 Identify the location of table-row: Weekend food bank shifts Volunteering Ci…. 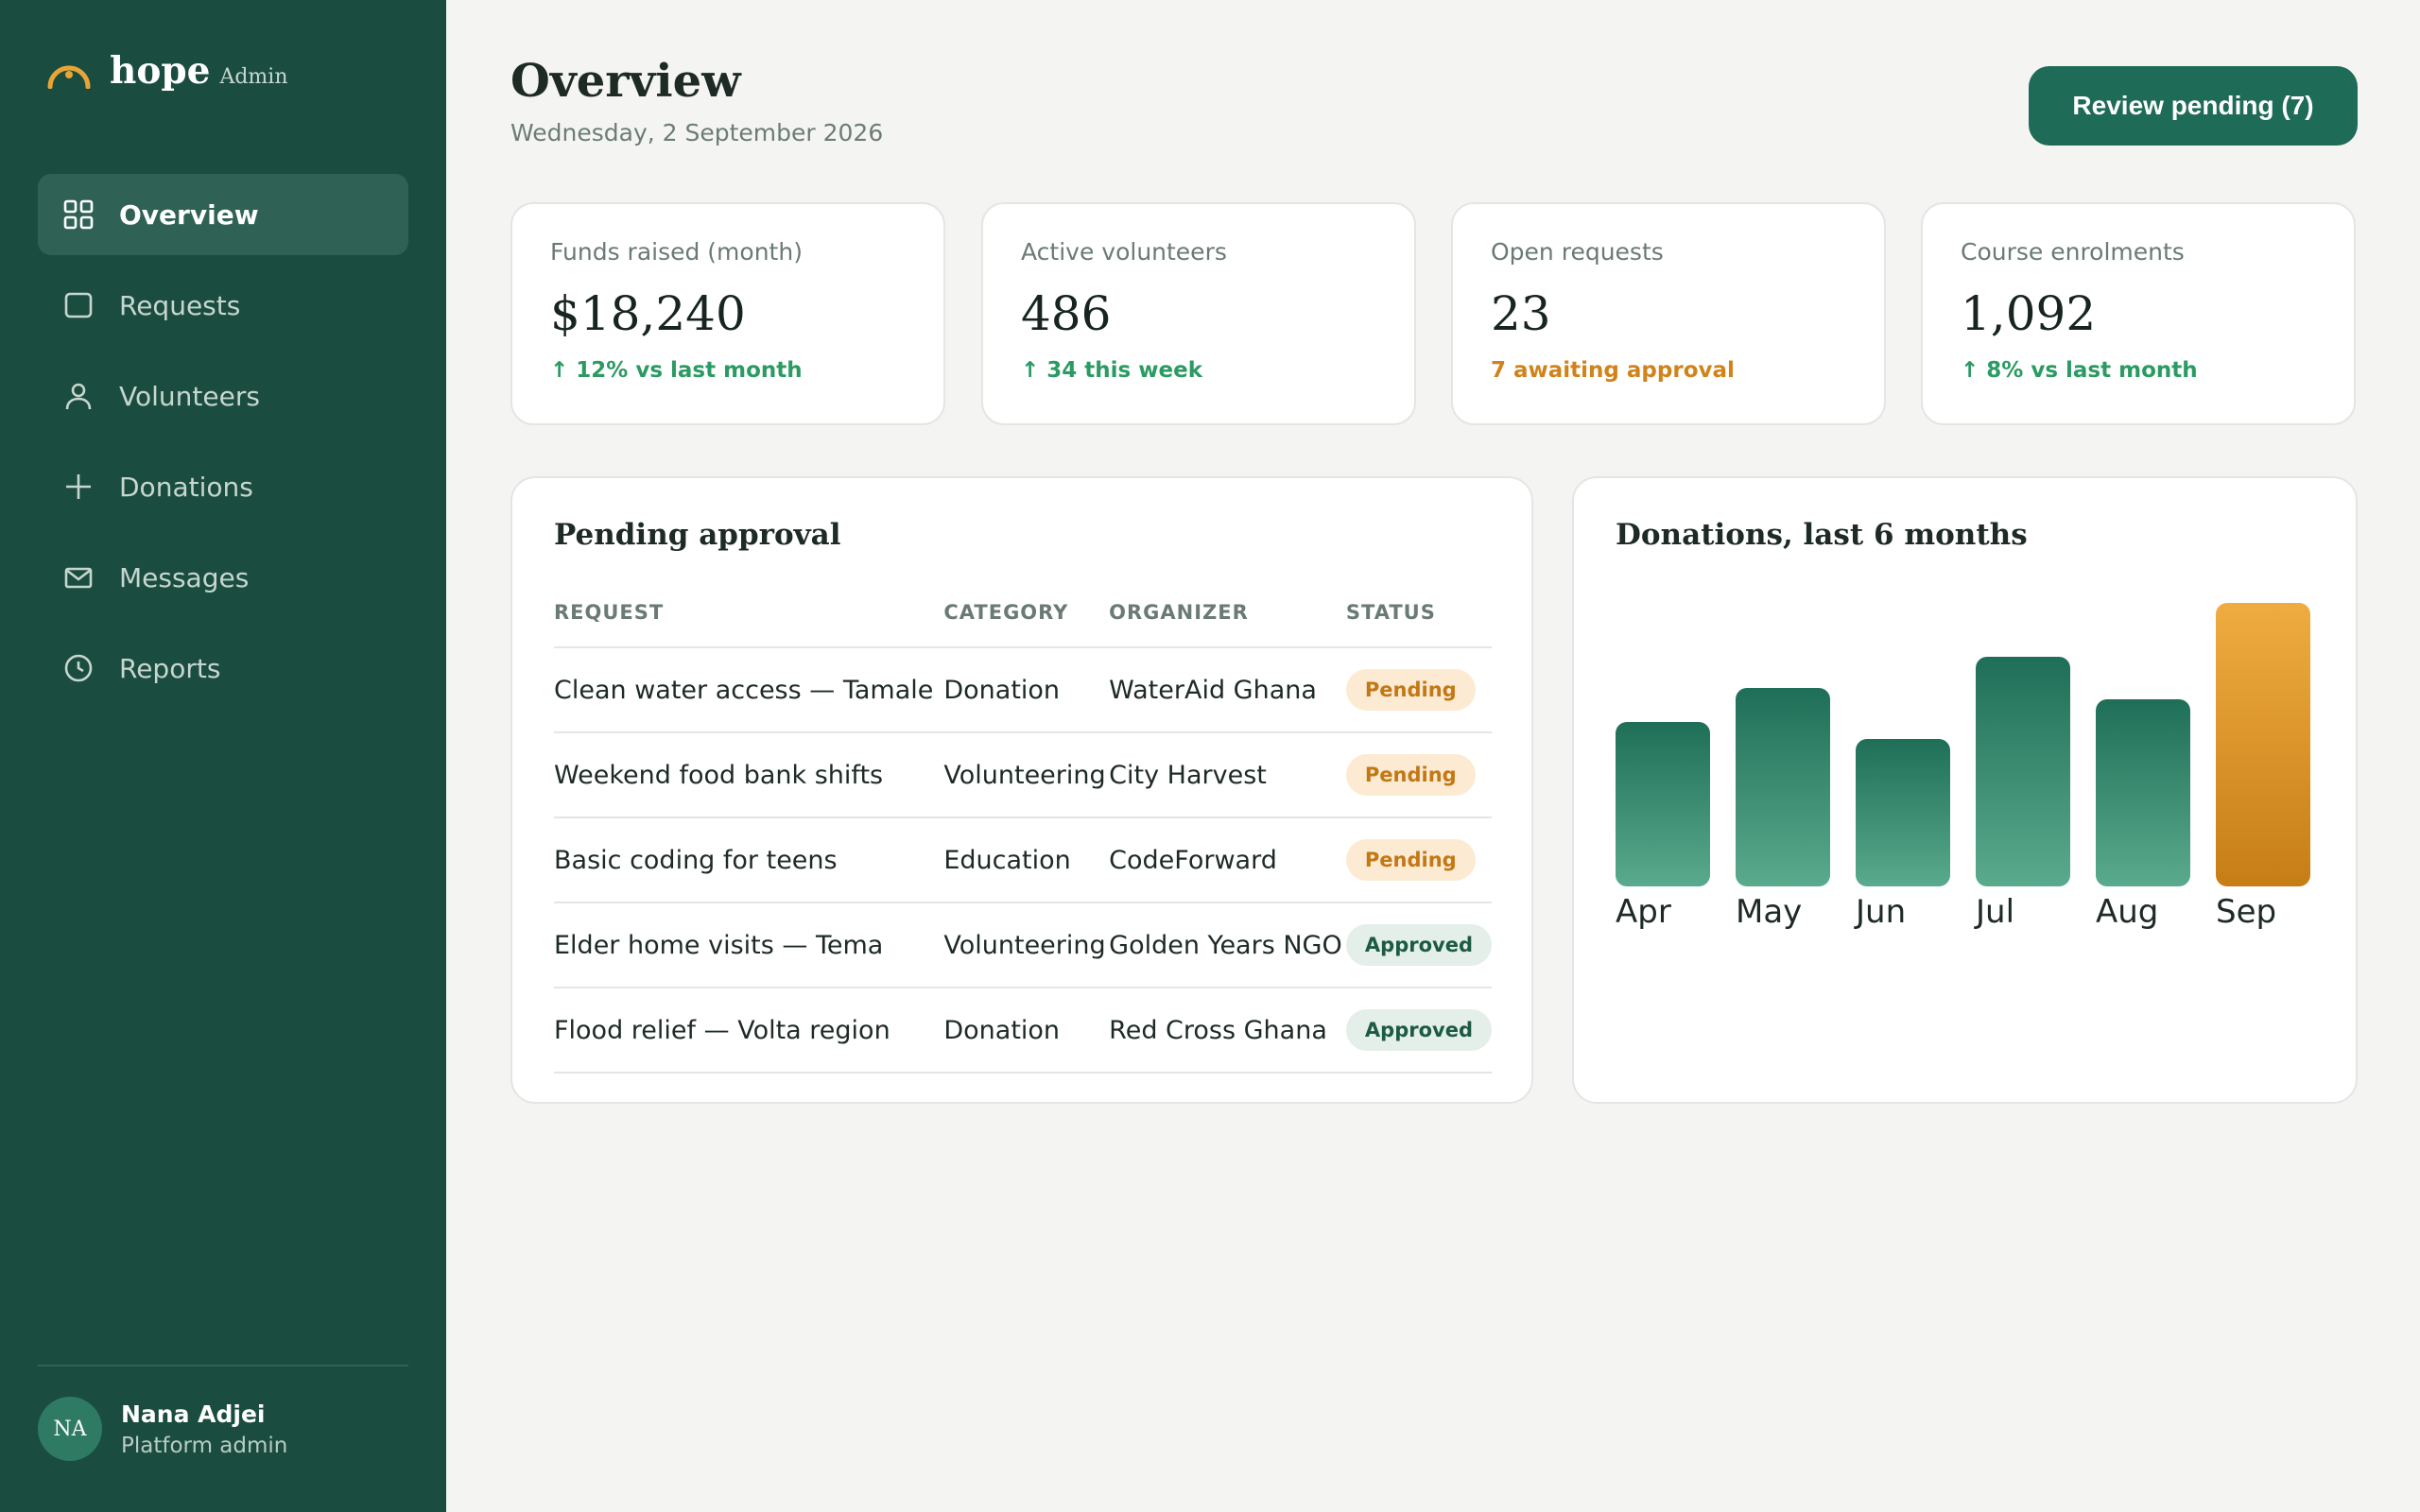
(1023, 775).